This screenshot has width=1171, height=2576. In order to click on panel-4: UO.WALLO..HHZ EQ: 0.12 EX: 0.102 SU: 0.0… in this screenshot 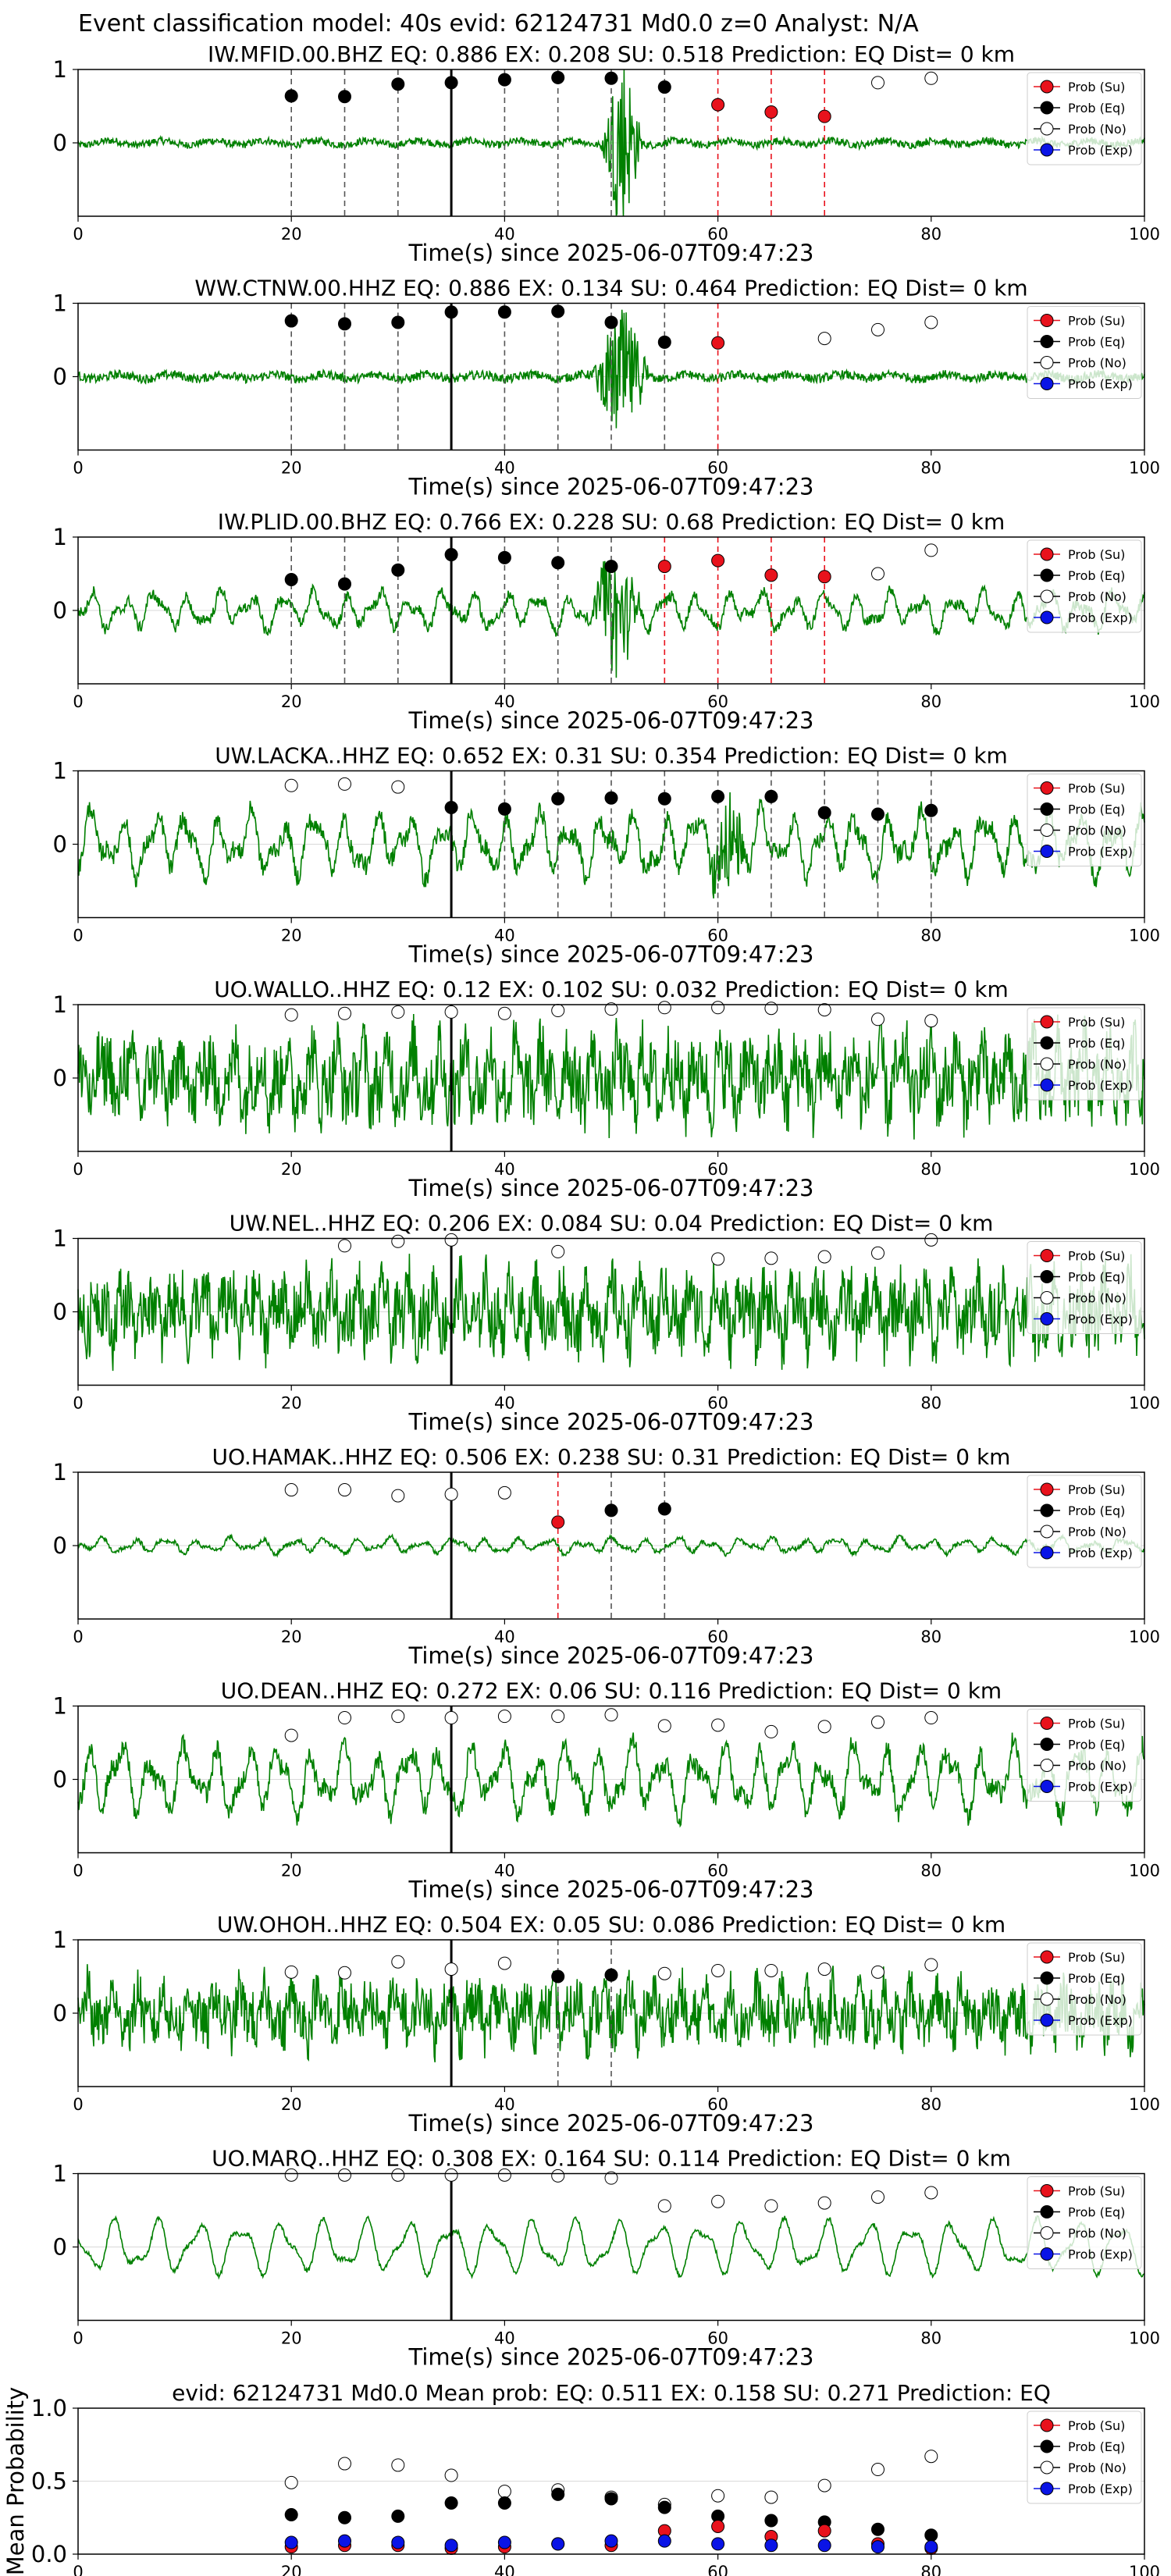, I will do `click(607, 1089)`.